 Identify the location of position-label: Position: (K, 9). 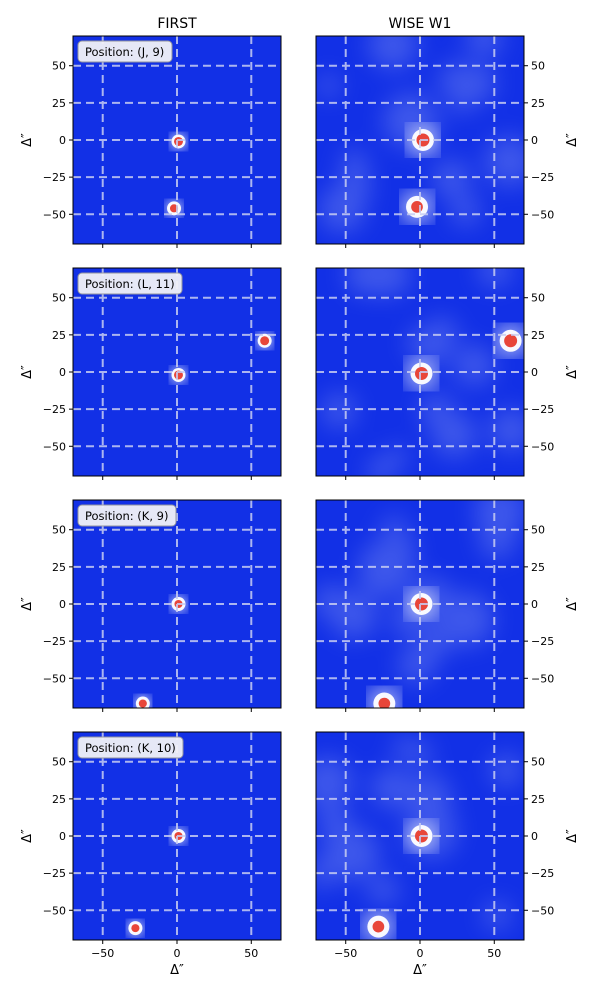
(126, 516).